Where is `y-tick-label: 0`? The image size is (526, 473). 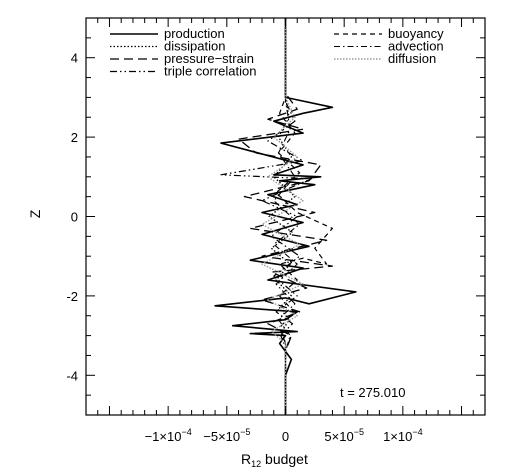
y-tick-label: 0 is located at coordinates (74, 217).